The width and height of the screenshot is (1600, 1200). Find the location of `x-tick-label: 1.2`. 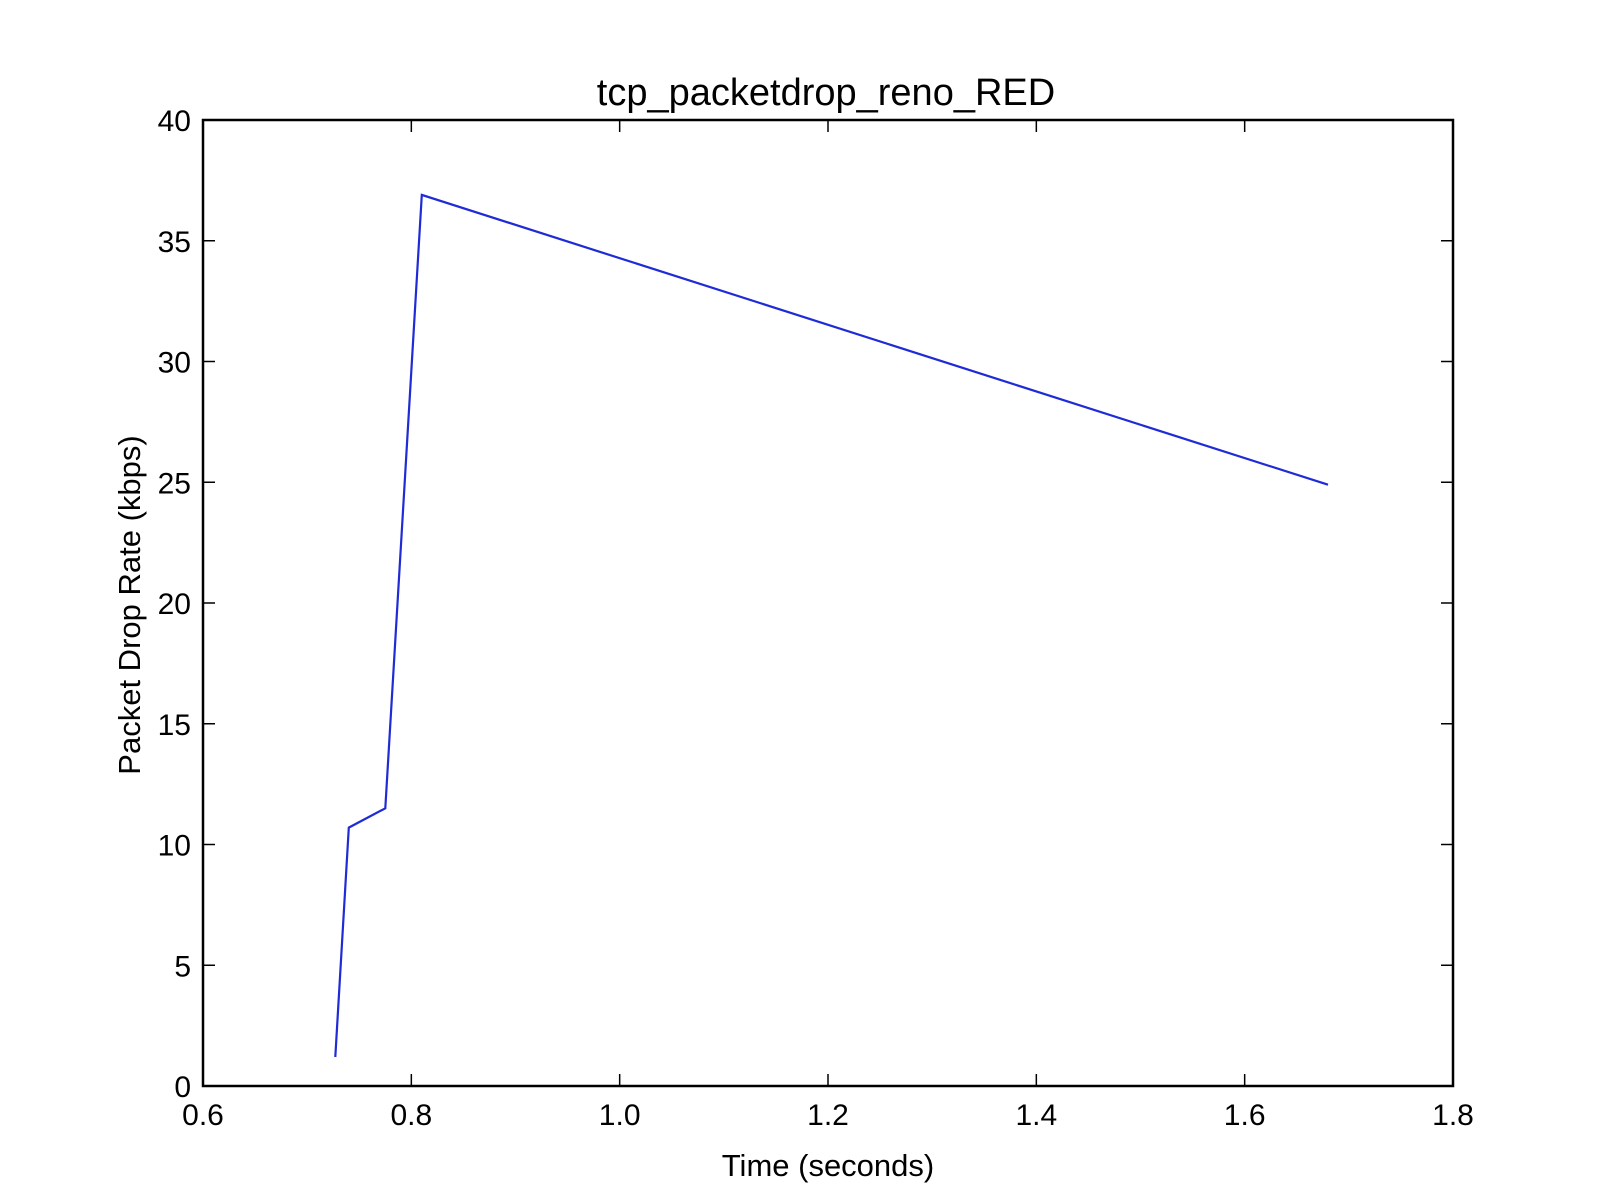

x-tick-label: 1.2 is located at coordinates (828, 1115).